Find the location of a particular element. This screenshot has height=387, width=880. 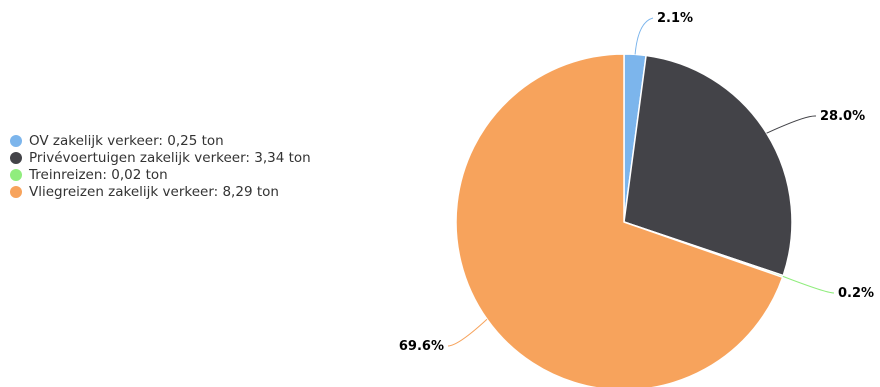

legend-swatch-privevoertuigen is located at coordinates (16, 157).